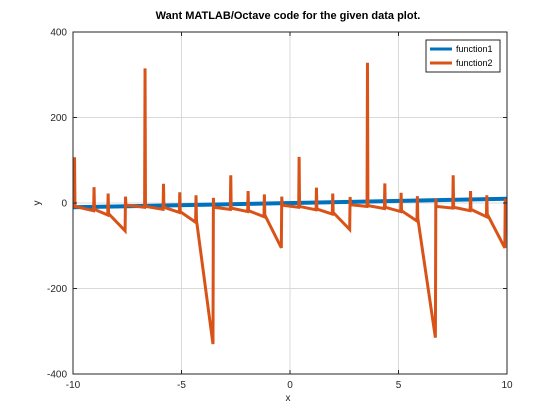  What do you see at coordinates (507, 385) in the screenshot?
I see `x-tick-label: 10` at bounding box center [507, 385].